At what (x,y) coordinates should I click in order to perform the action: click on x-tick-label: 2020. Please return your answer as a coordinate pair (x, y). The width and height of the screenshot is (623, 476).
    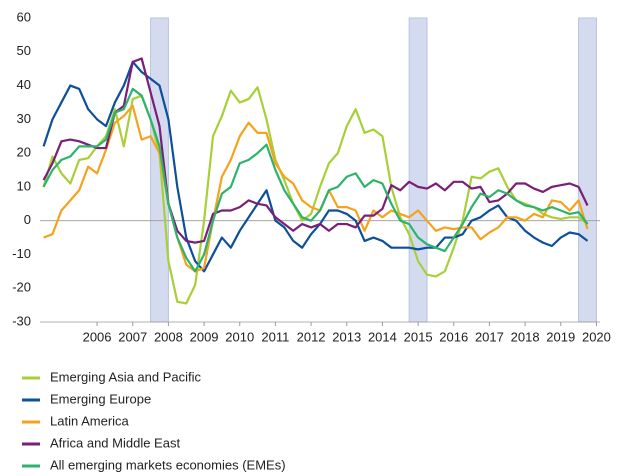
    Looking at the image, I should click on (596, 336).